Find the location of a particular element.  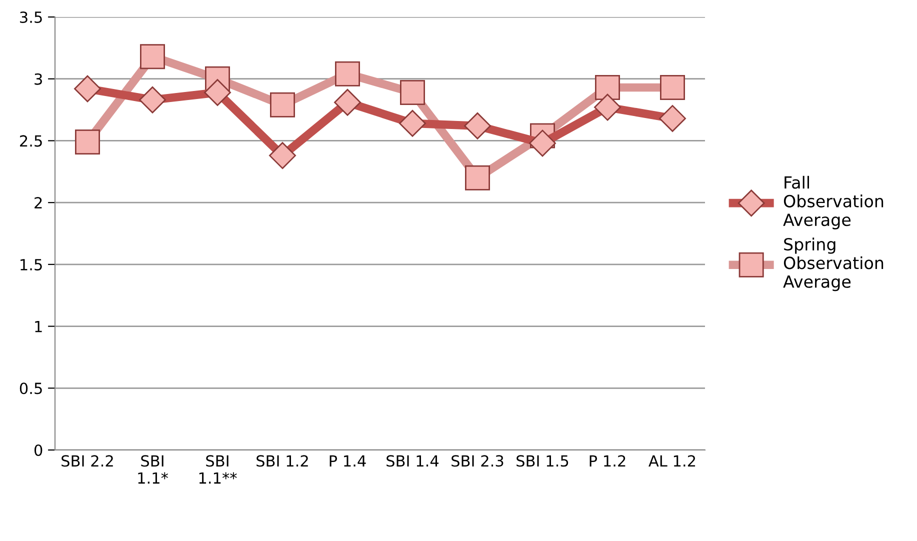

y-tick-label: 1.5 is located at coordinates (31, 264).